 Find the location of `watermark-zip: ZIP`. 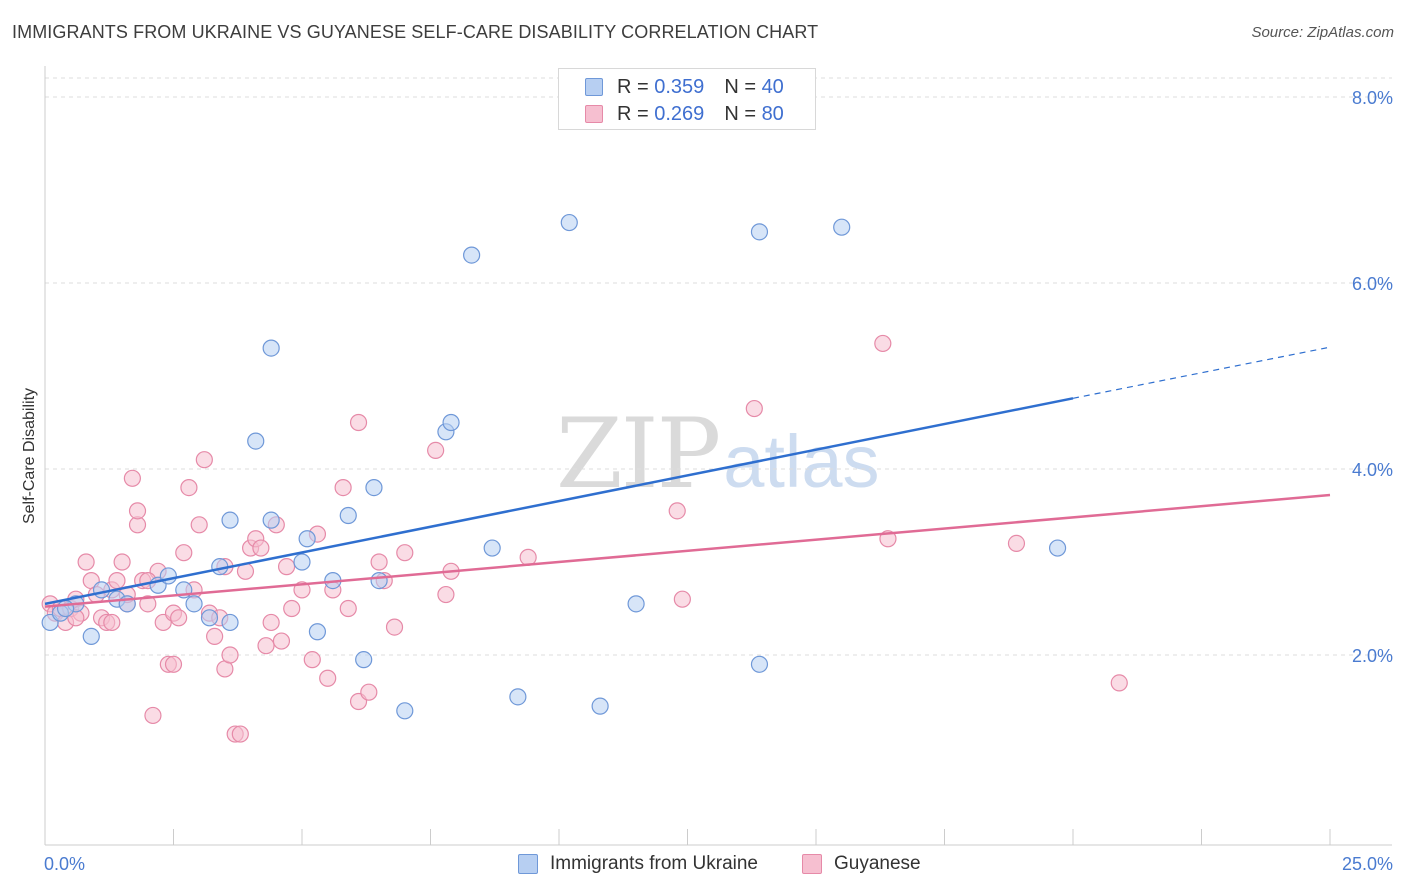

watermark-zip: ZIP is located at coordinates (638, 454).